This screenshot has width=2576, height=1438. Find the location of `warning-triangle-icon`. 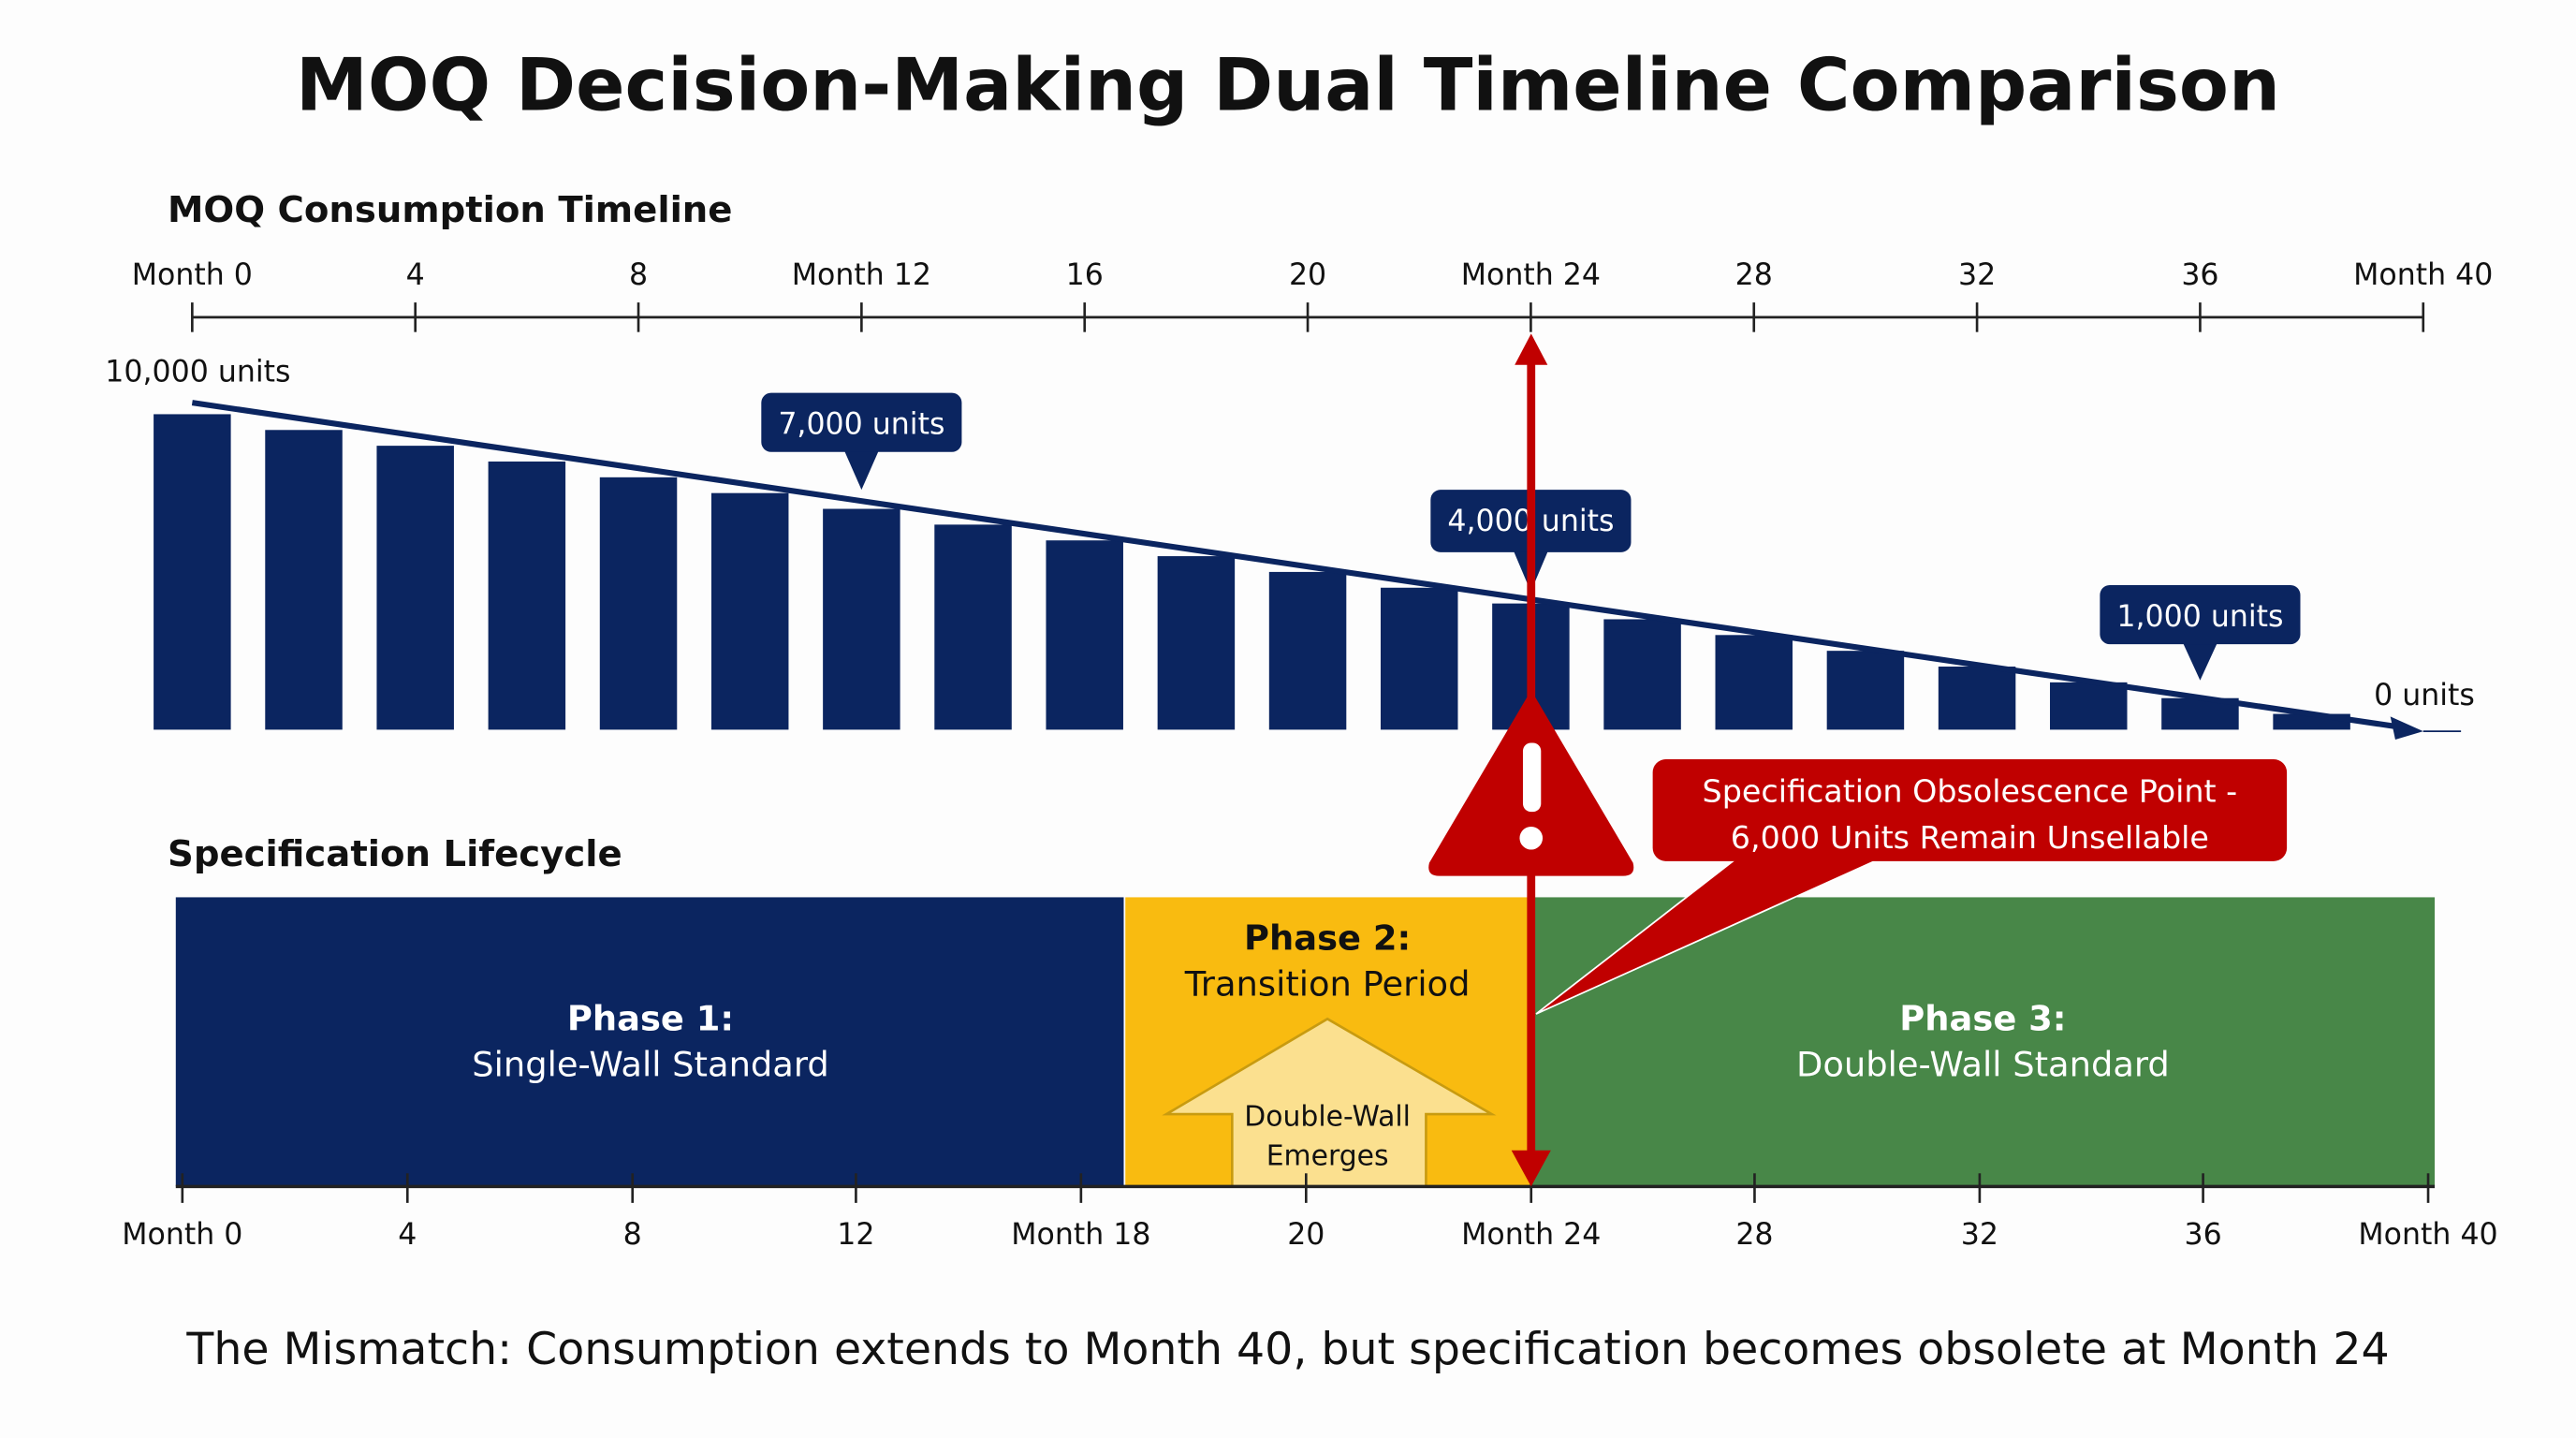

warning-triangle-icon is located at coordinates (1531, 783).